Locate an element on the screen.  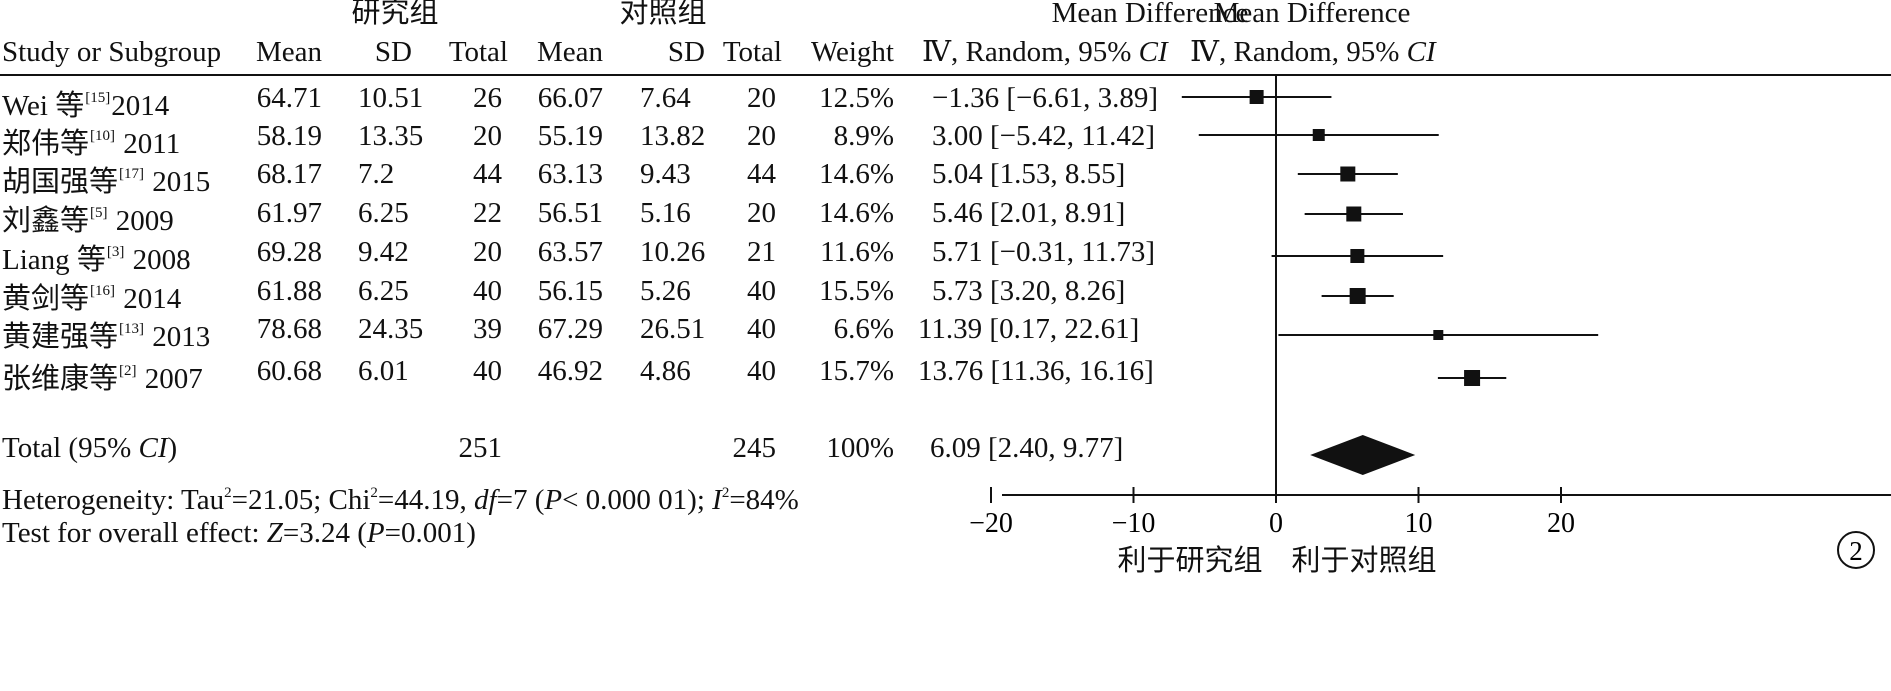
study-name: 郑伟等[10] 2011 is located at coordinates (91, 144).